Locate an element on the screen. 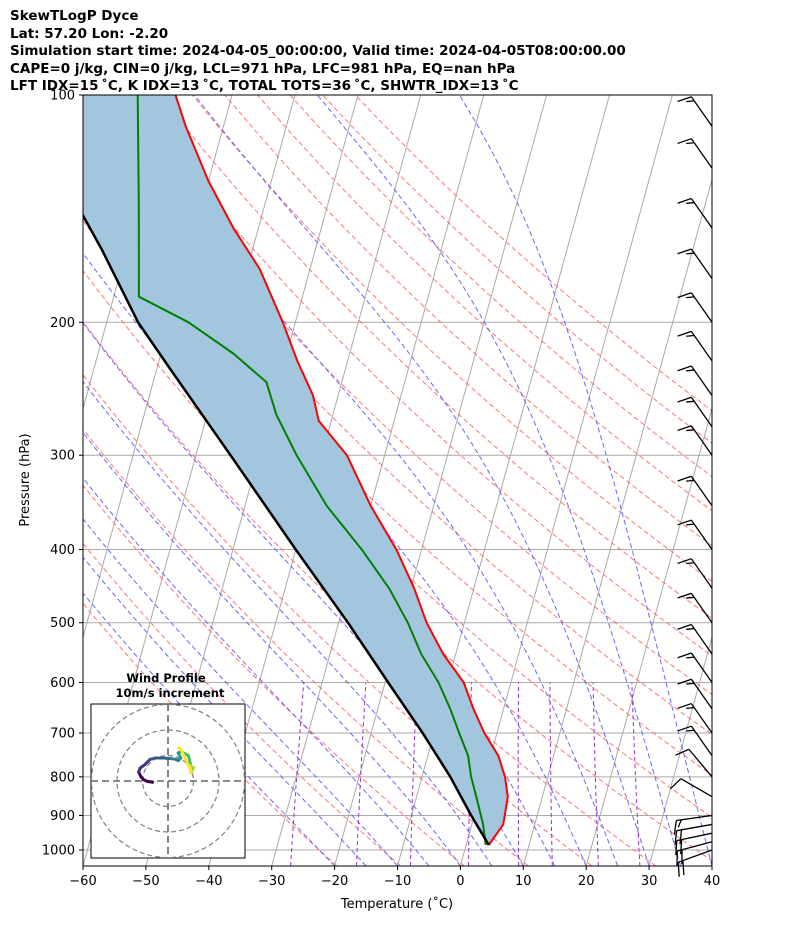 The height and width of the screenshot is (937, 794). y-axis-label: Pressure (hPa) is located at coordinates (25, 479).